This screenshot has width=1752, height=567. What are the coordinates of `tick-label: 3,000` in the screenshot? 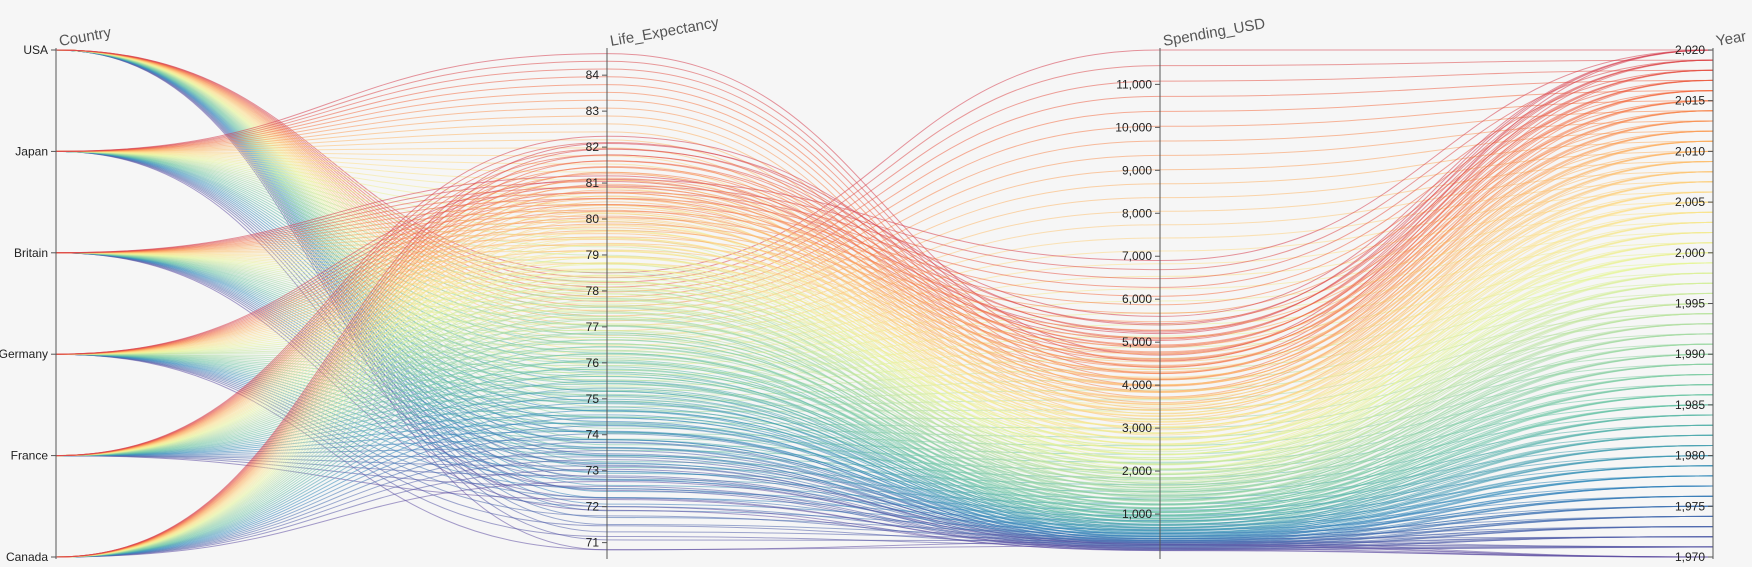 It's located at (1137, 428).